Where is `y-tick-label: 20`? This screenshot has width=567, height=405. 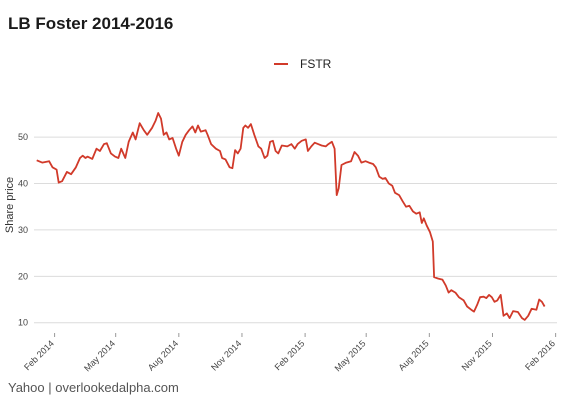
y-tick-label: 20 is located at coordinates (23, 276).